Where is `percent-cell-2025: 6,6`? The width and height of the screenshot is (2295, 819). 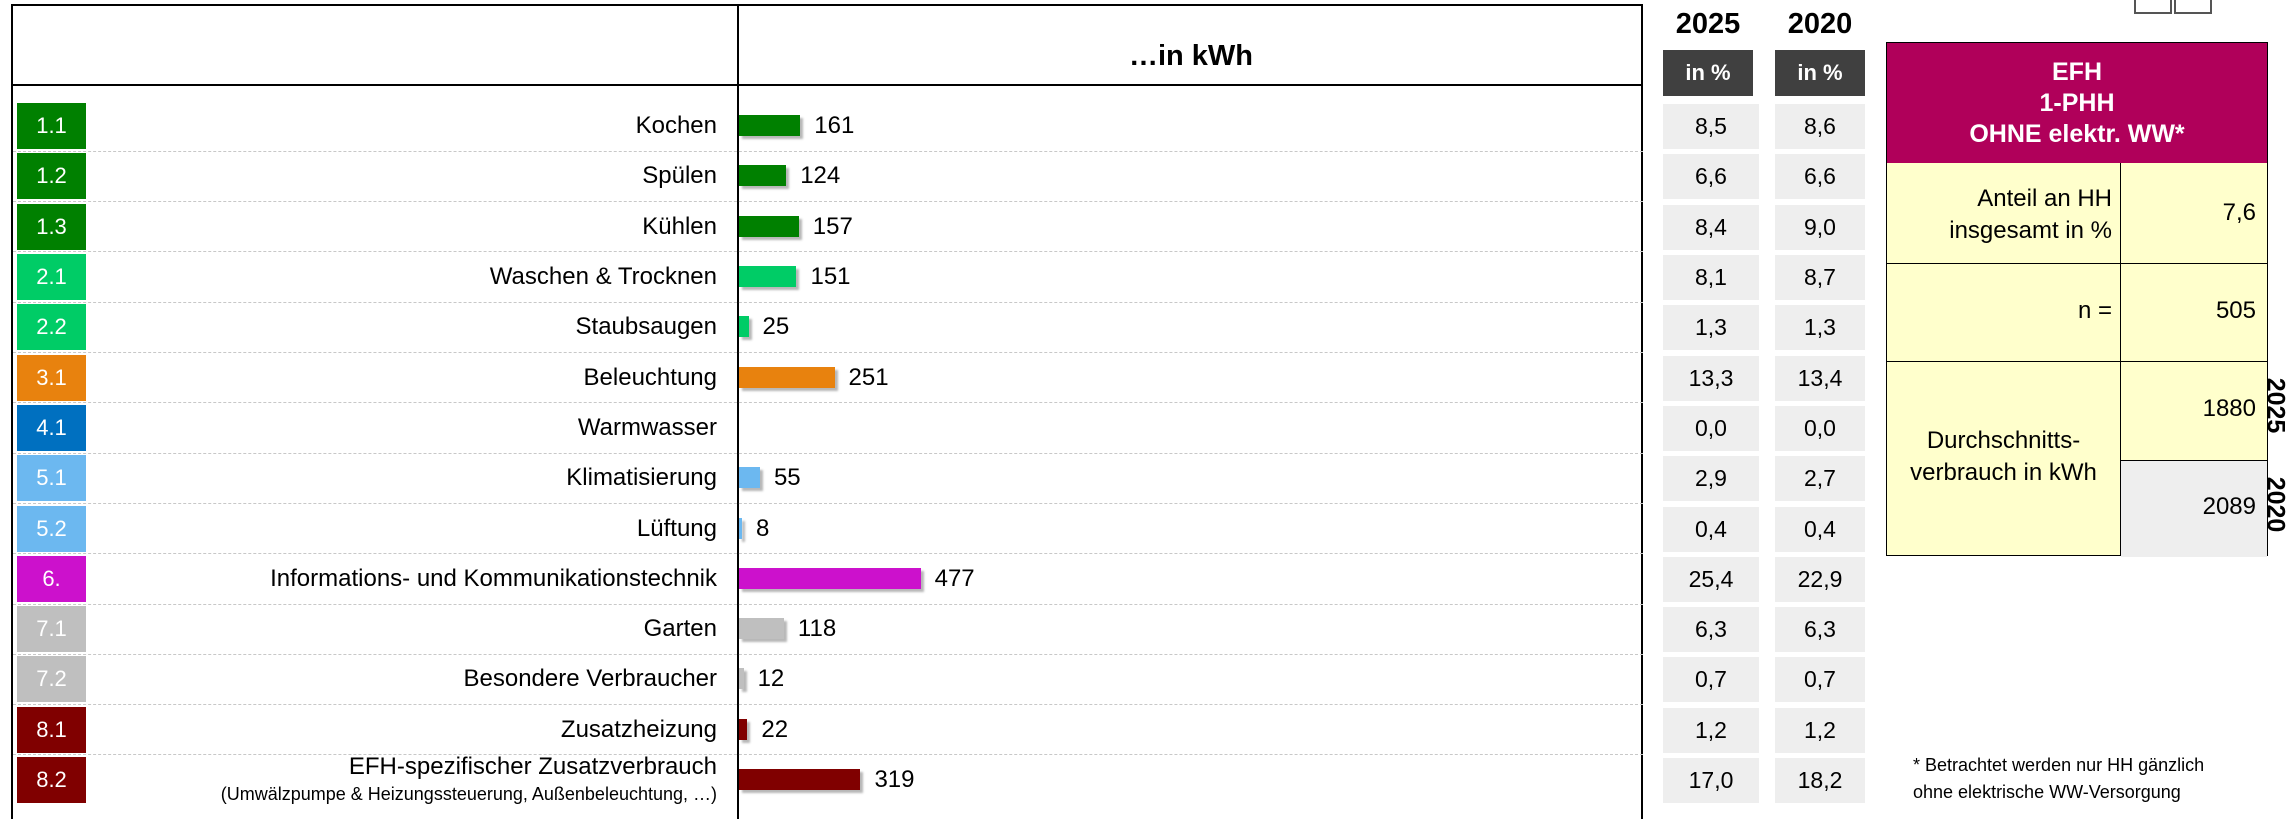 percent-cell-2025: 6,6 is located at coordinates (1711, 177).